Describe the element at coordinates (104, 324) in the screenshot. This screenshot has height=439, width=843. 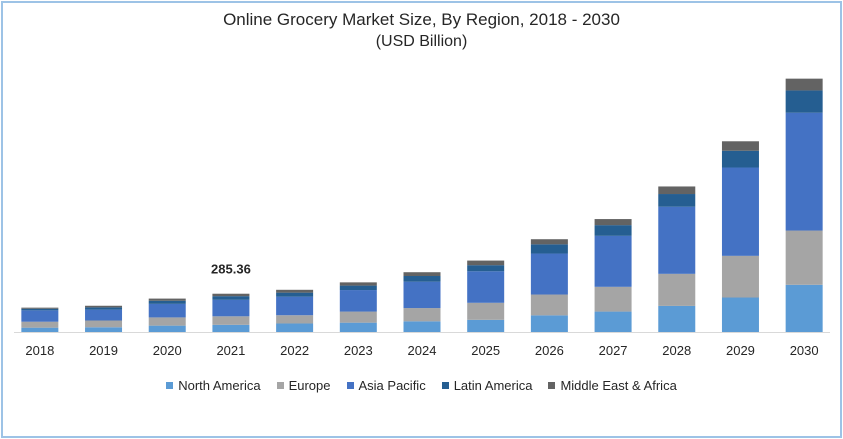
I see `bar-2019-europe` at that location.